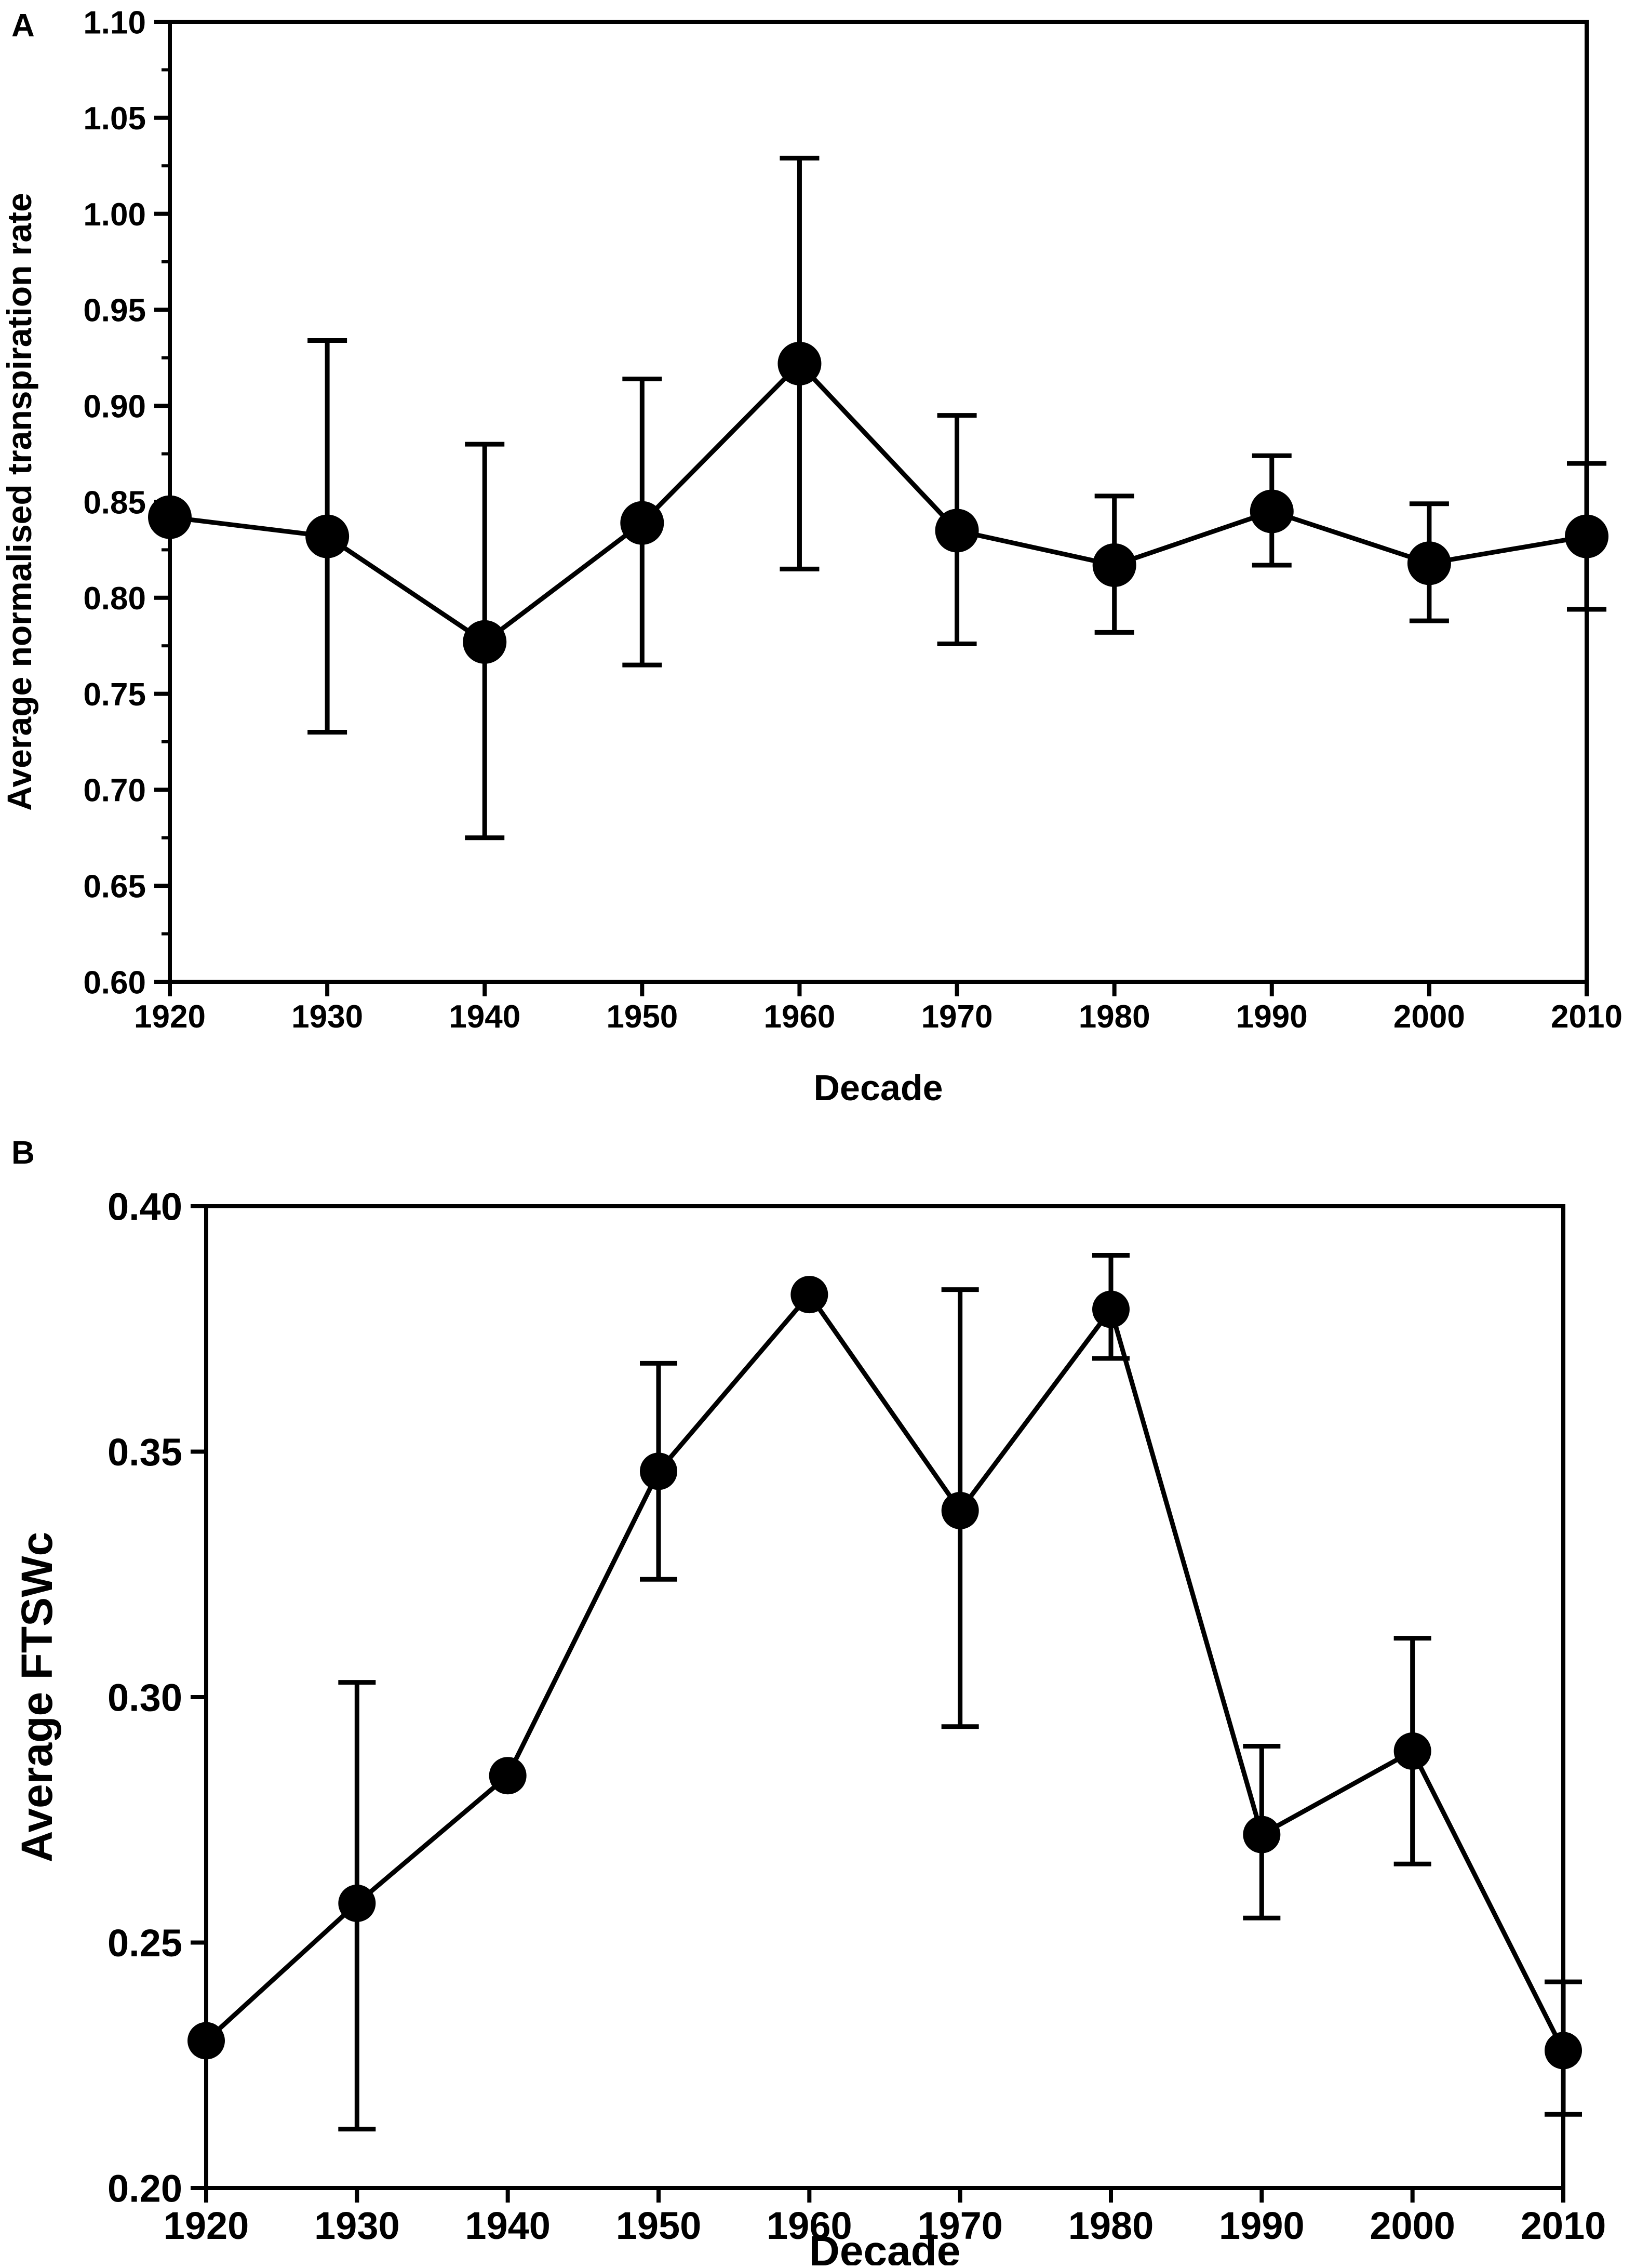 The height and width of the screenshot is (2268, 1636). What do you see at coordinates (115, 503) in the screenshot?
I see `y-tick-label: 0.85` at bounding box center [115, 503].